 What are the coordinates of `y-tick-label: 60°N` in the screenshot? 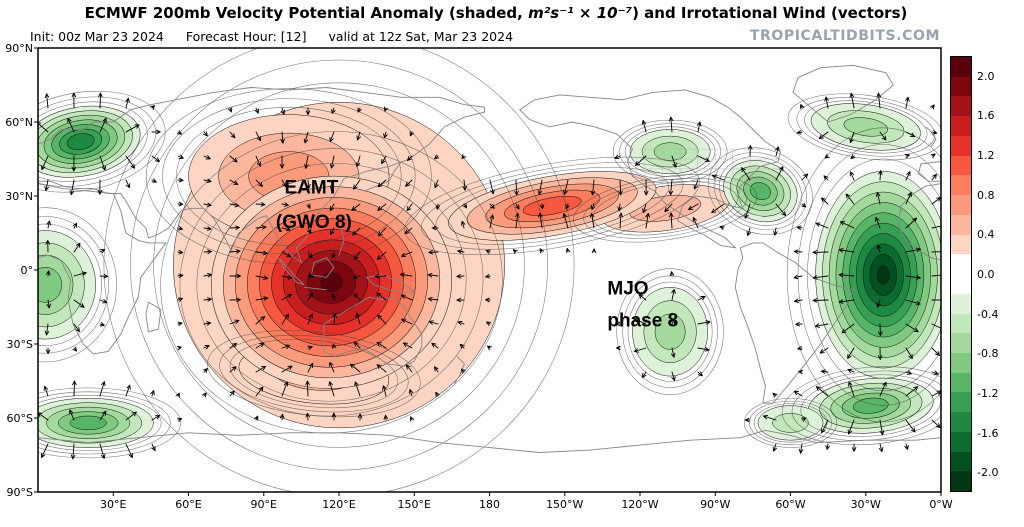 It's located at (19, 122).